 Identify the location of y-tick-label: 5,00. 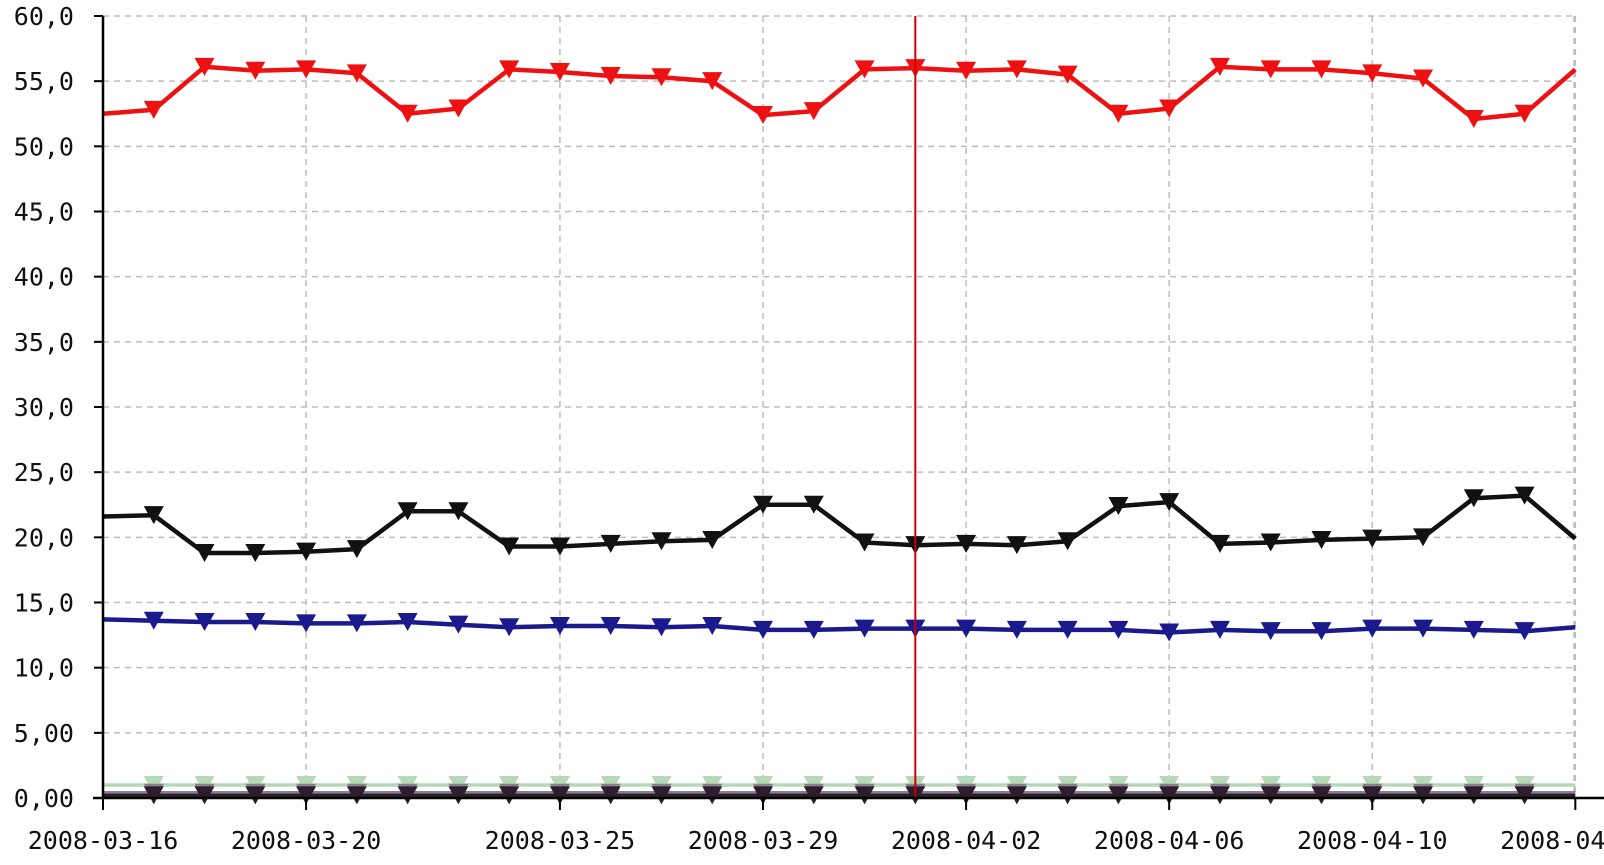
(44, 733).